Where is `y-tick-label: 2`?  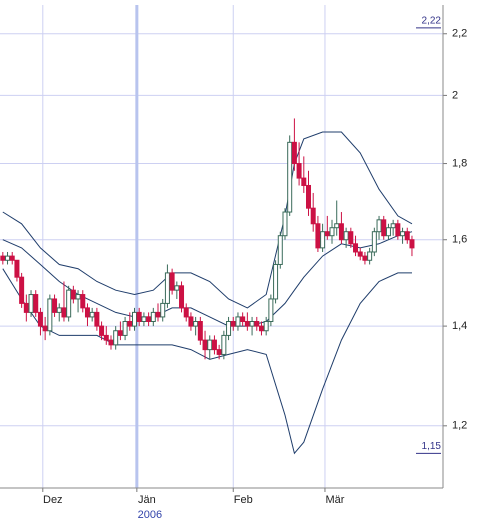 y-tick-label: 2 is located at coordinates (455, 95).